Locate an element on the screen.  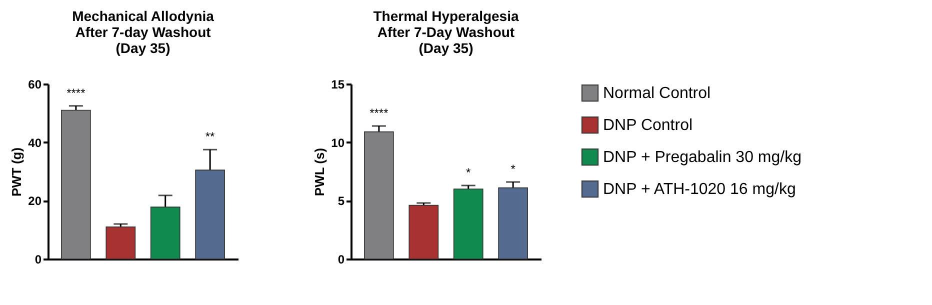
y-axis-title: PWT (g) is located at coordinates (16, 172).